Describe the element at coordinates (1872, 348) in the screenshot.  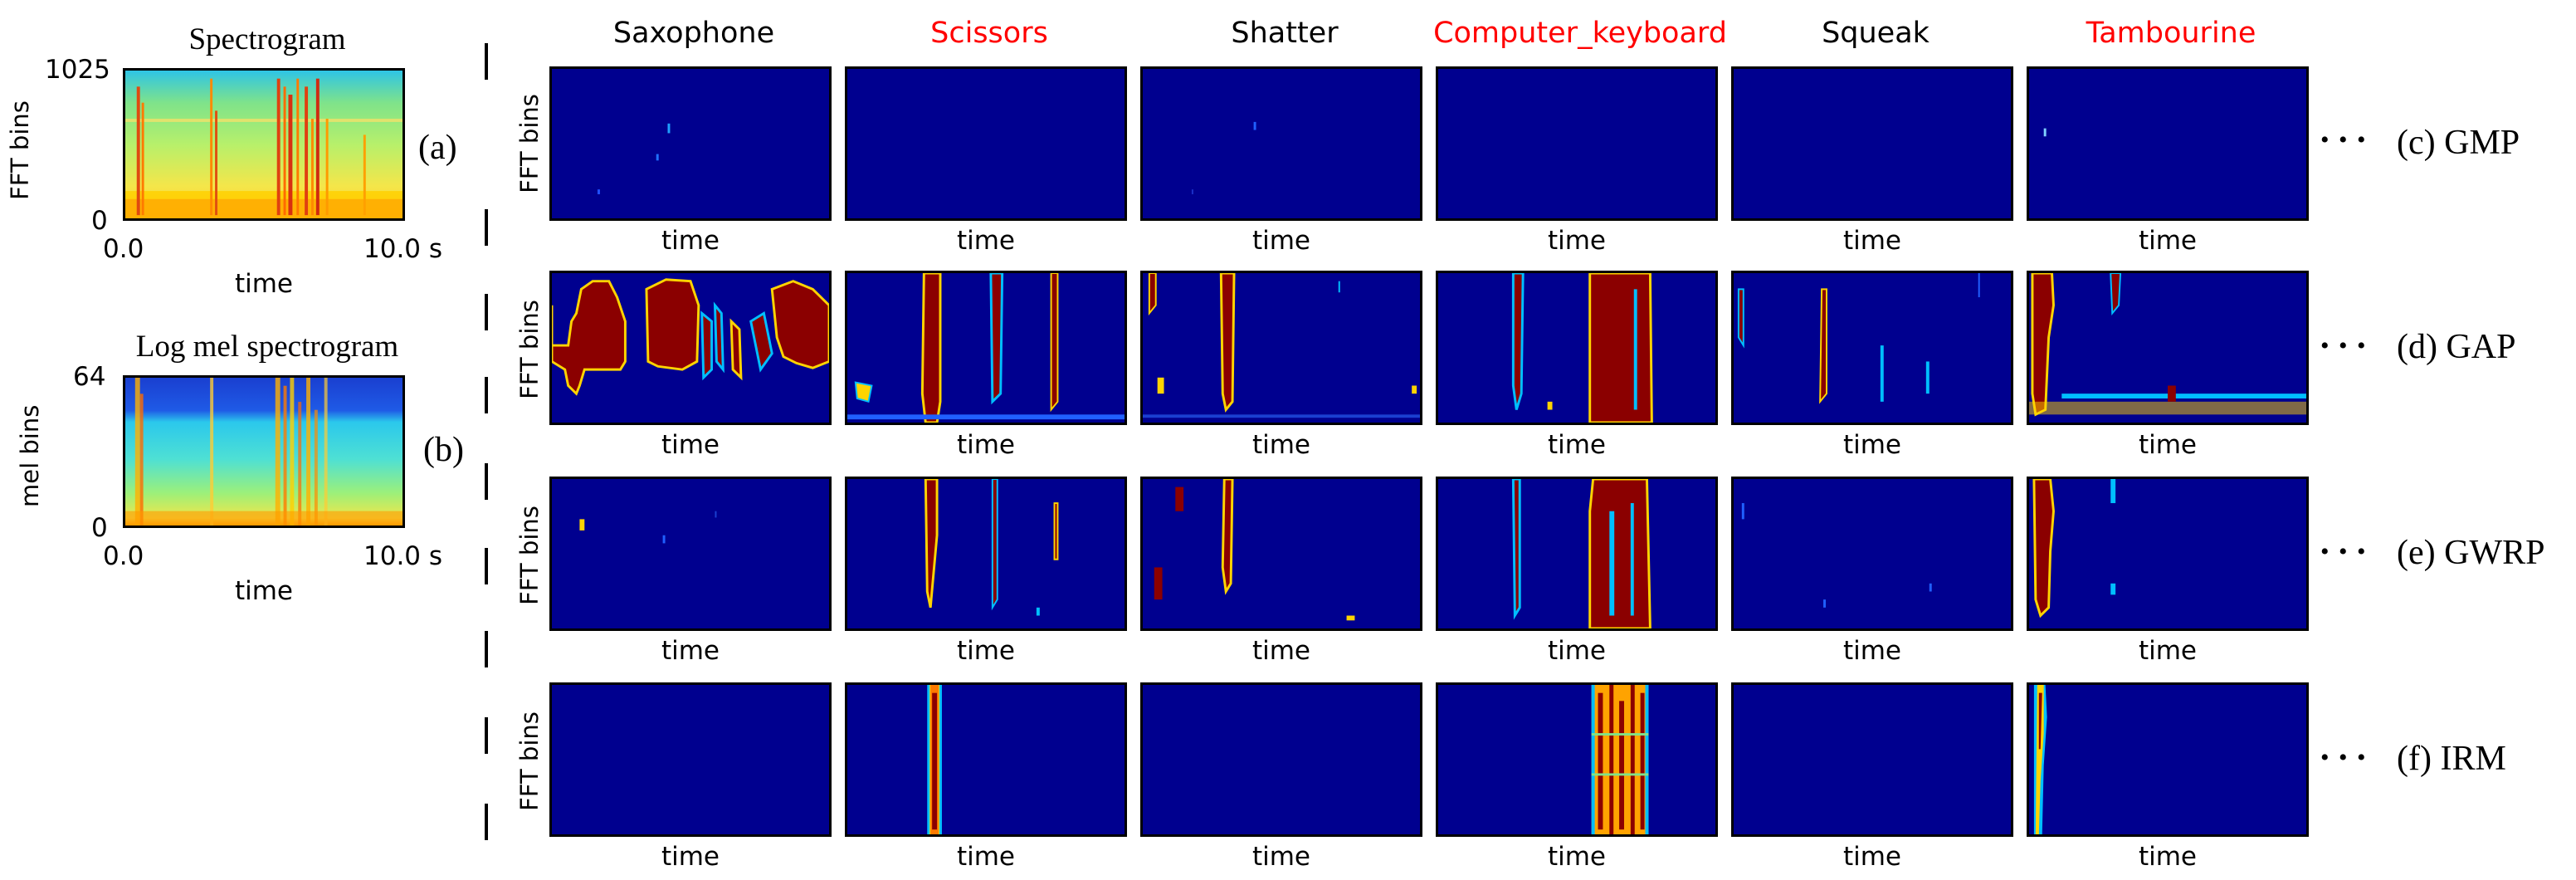
I see `gap-squeak` at that location.